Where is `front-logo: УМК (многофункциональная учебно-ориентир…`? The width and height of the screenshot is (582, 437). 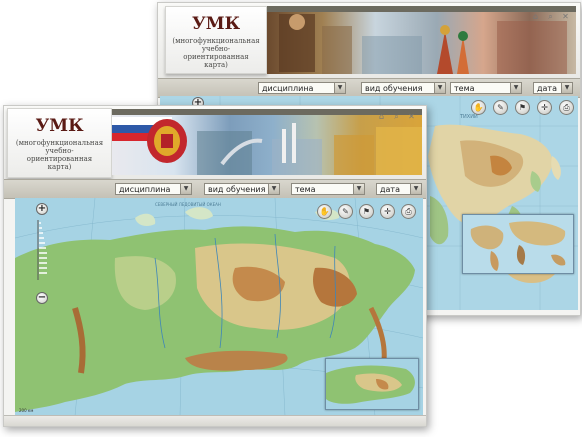
front-logo: УМК (многофункциональная учебно-ориентир… is located at coordinates (59, 143).